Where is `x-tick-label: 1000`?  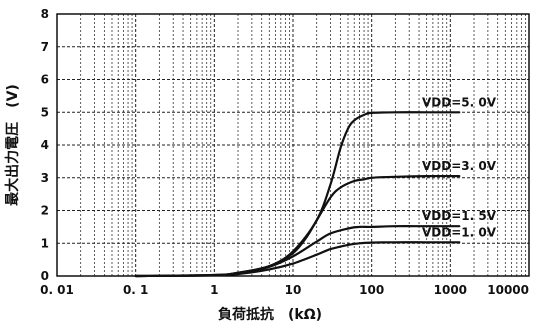
x-tick-label: 1000 is located at coordinates (450, 290).